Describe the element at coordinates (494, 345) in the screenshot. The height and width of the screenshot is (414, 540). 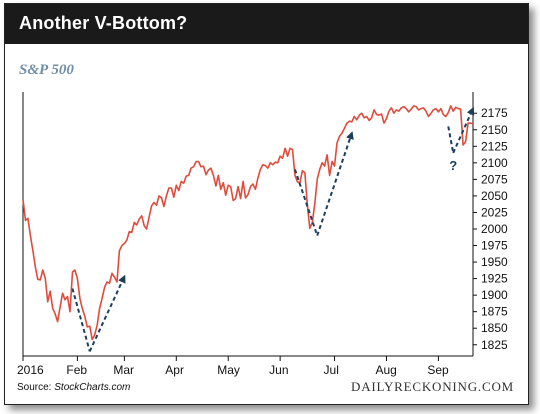
I see `y-tick-label: 1825` at that location.